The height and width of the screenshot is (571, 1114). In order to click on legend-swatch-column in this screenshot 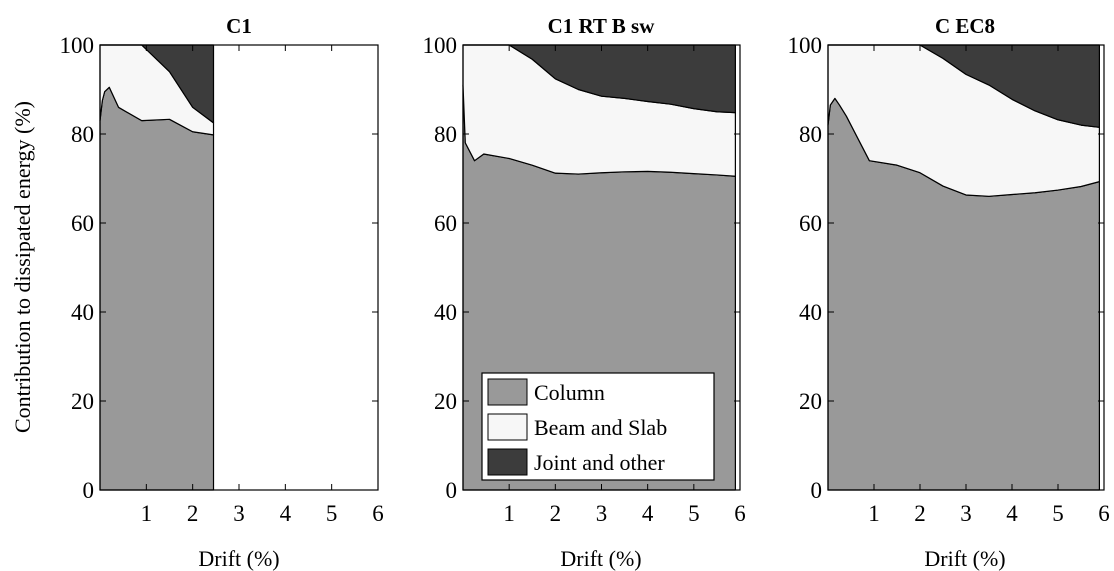, I will do `click(507, 392)`.